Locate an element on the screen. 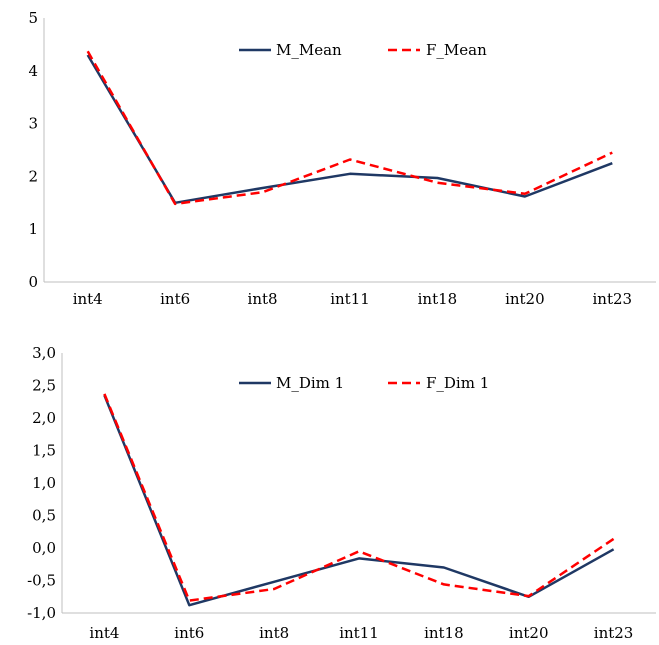  y-tick-label: 1,5 is located at coordinates (44, 451).